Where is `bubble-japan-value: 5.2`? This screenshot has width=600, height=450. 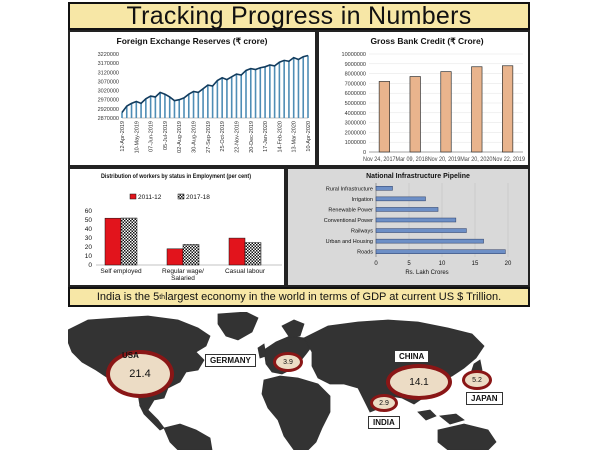
bubble-japan-value: 5.2 is located at coordinates (477, 380).